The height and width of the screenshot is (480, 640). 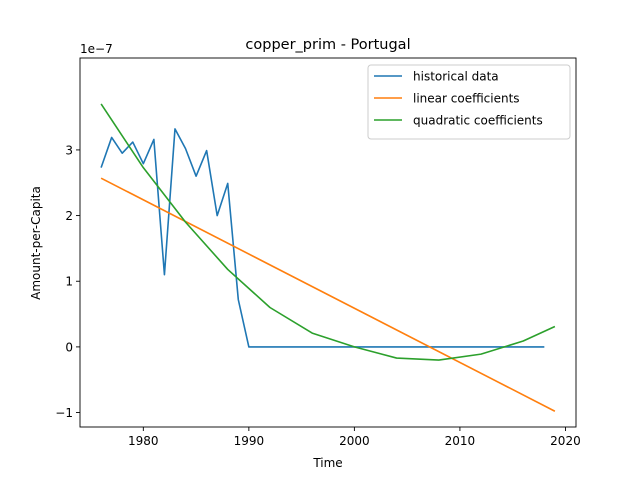 I want to click on legend-entry-0: historical data, so click(x=456, y=77).